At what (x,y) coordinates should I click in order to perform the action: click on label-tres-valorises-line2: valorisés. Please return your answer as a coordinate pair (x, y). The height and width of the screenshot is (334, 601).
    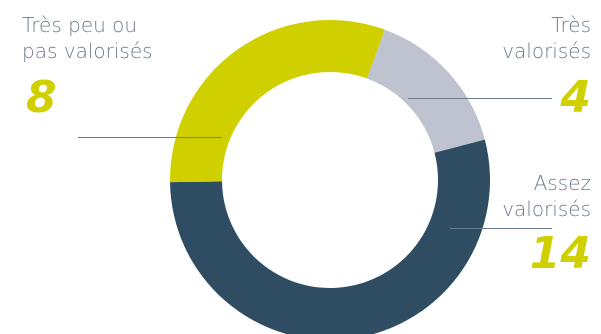
    Looking at the image, I should click on (546, 51).